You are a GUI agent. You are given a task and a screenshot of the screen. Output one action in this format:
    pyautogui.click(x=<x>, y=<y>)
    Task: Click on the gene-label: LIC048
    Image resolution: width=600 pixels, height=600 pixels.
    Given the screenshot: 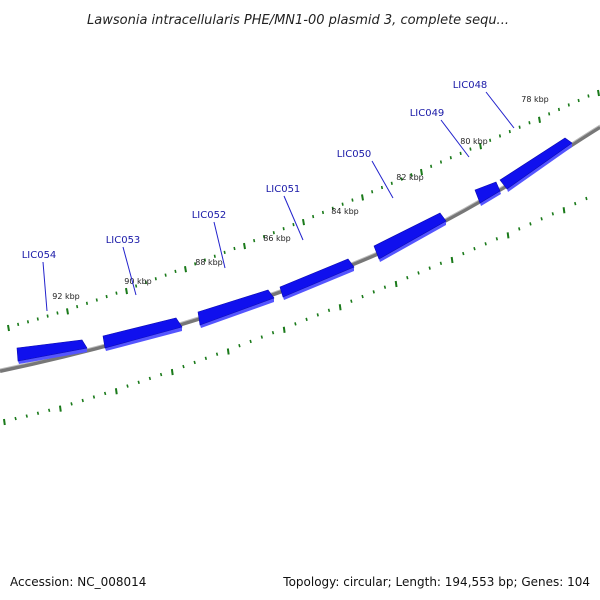 What is the action you would take?
    pyautogui.click(x=470, y=85)
    